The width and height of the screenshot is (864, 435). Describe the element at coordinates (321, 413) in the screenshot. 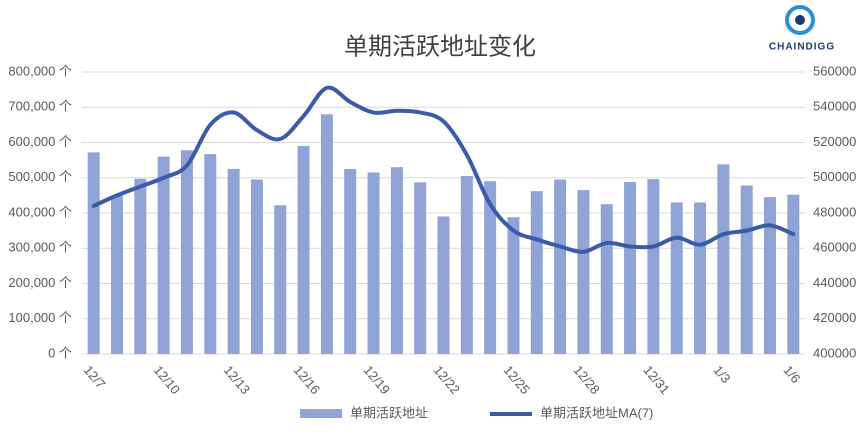

I see `legend-swatch` at that location.